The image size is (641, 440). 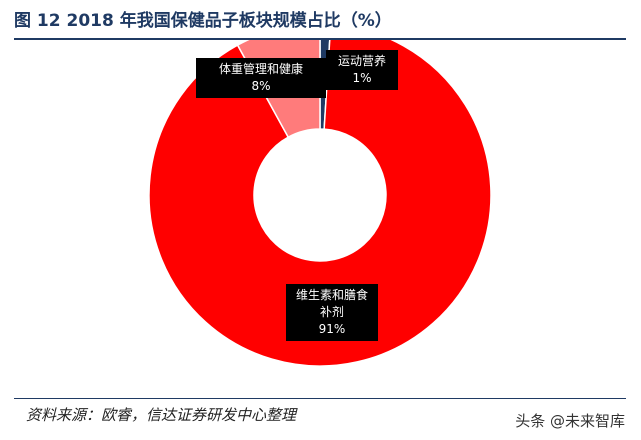 What do you see at coordinates (331, 303) in the screenshot?
I see `label-vitamins-name: 维生素和膳食补剂` at bounding box center [331, 303].